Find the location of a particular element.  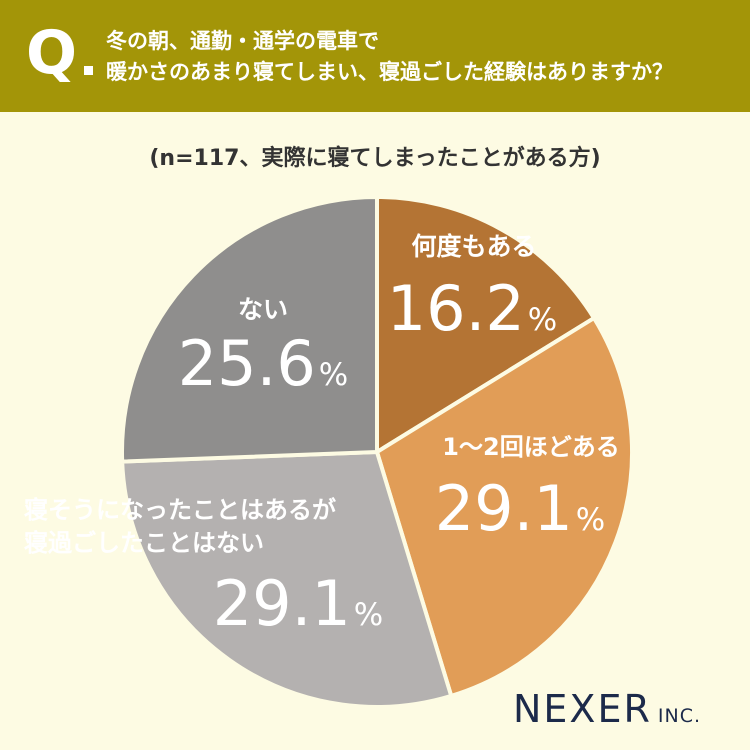

brand-suffix: INC. is located at coordinates (679, 716).